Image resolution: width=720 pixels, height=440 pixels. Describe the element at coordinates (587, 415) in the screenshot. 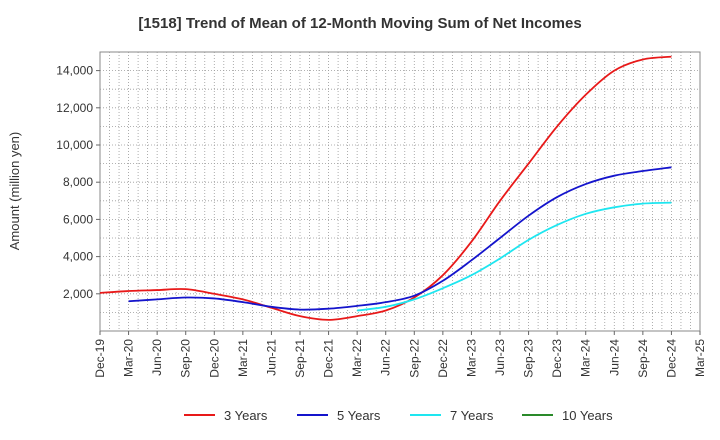

I see `legend-label-10-years: 10 Years` at that location.